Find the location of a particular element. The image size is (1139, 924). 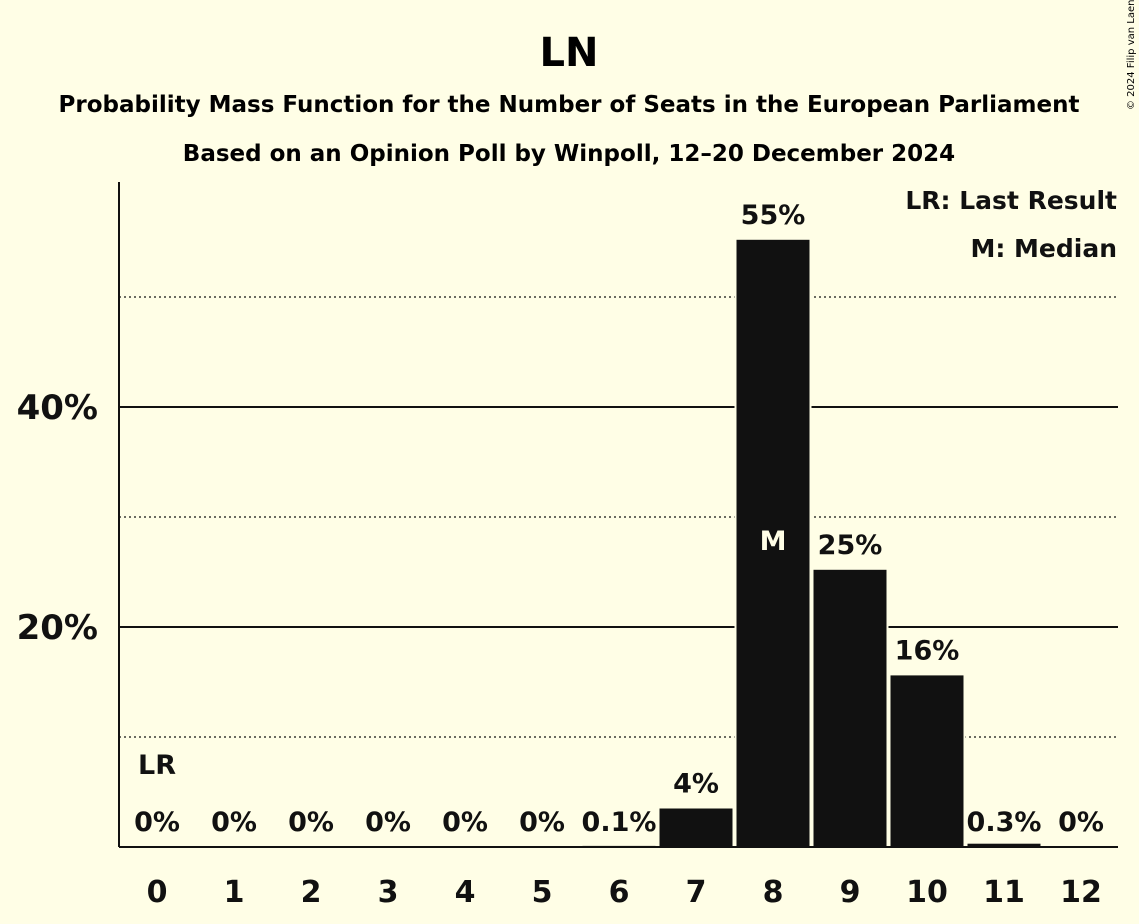

y-tick-label-0: 20% is located at coordinates (57, 628).